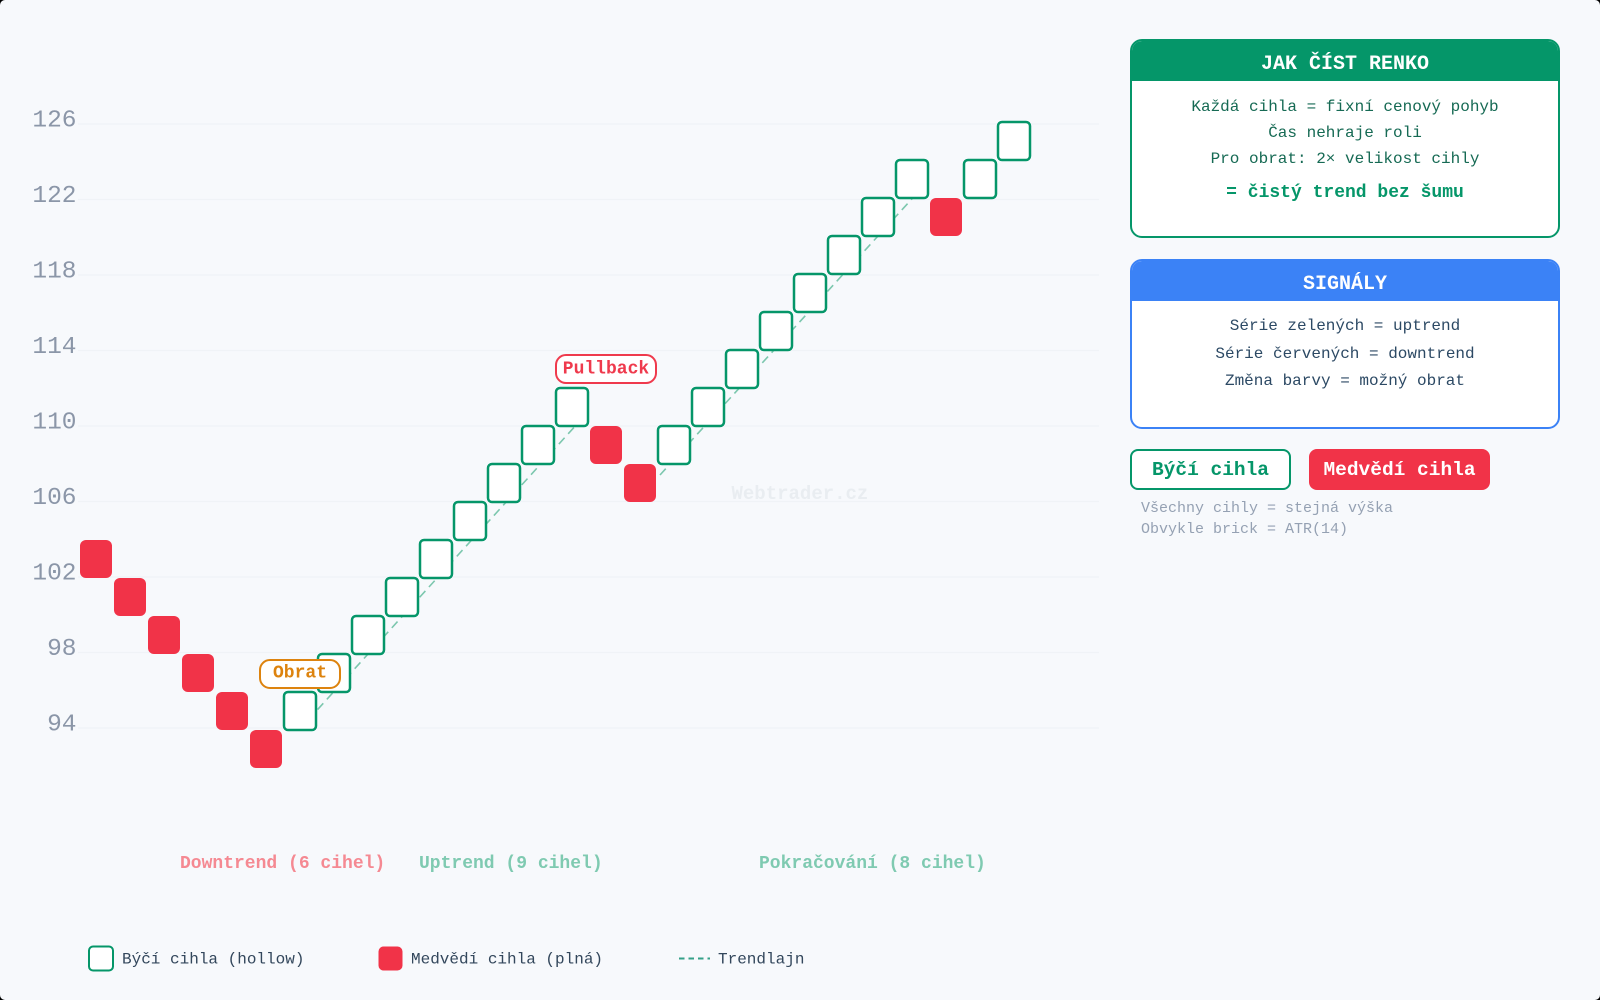 The image size is (1600, 1000). I want to click on svg-text: Trendlajn, so click(761, 960).